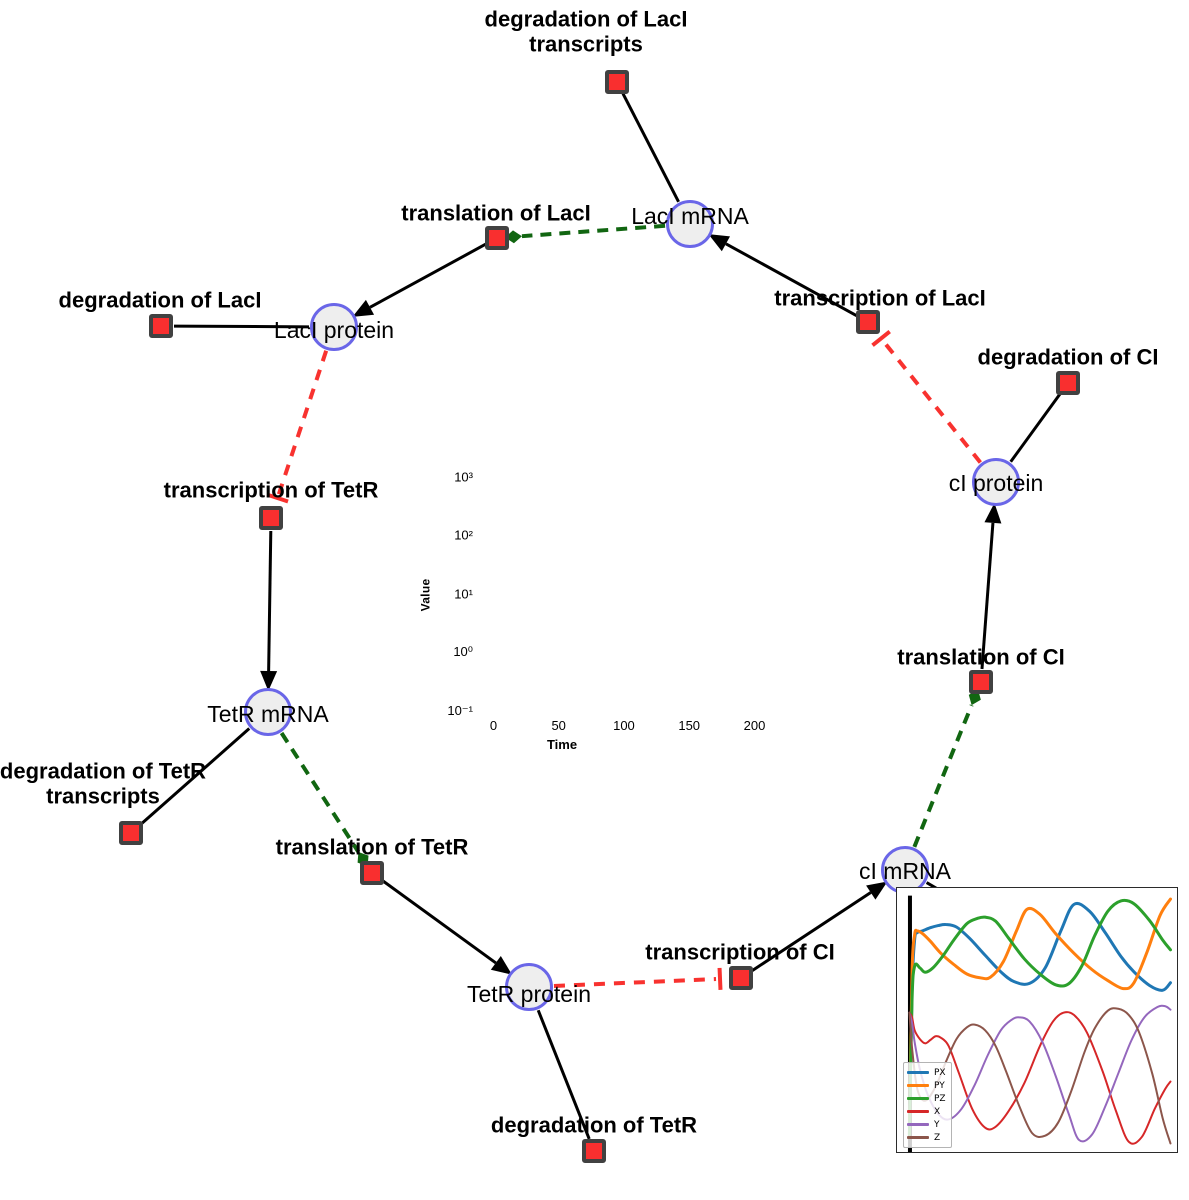 The image size is (1189, 1200). What do you see at coordinates (460, 710) in the screenshot?
I see `y-tick-0: 10⁻¹` at bounding box center [460, 710].